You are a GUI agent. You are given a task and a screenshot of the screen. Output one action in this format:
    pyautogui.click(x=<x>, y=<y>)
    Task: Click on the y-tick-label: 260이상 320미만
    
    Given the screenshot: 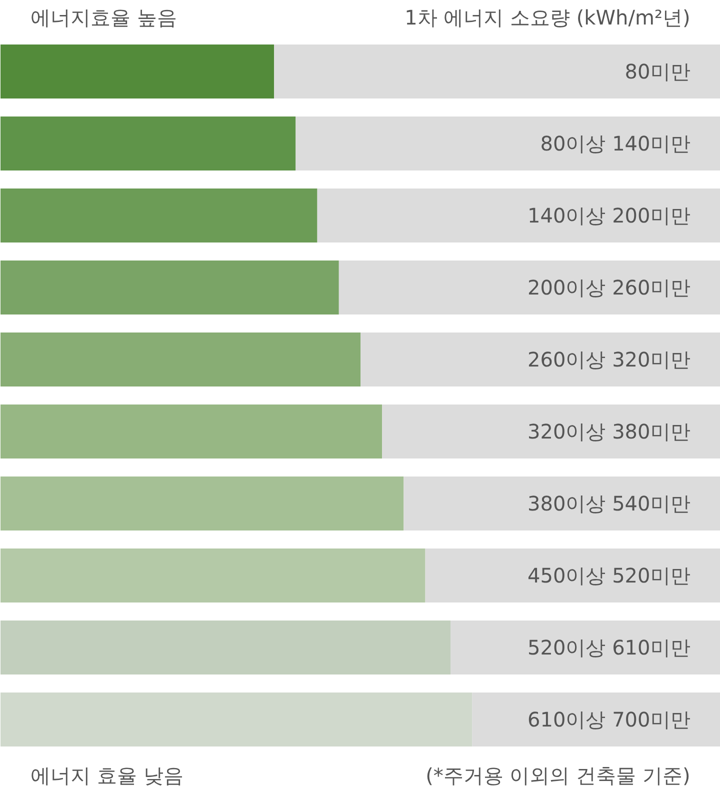 What is the action you would take?
    pyautogui.click(x=609, y=360)
    